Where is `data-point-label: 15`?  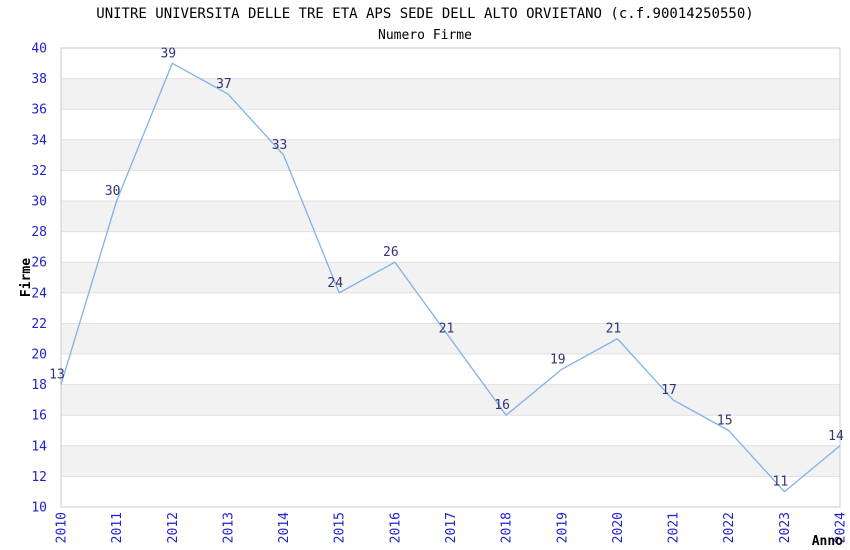
data-point-label: 15 is located at coordinates (725, 421).